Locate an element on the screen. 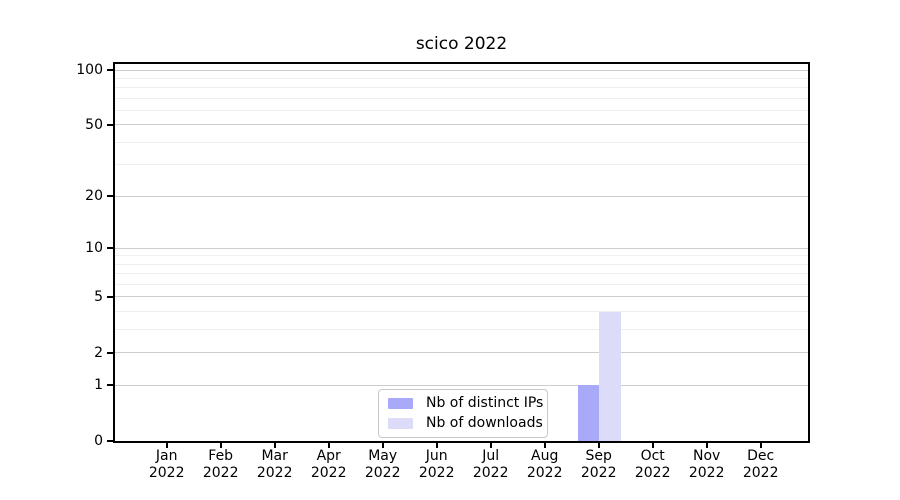 The width and height of the screenshot is (900, 500). x-tick-label: Sep 2022 is located at coordinates (599, 465).